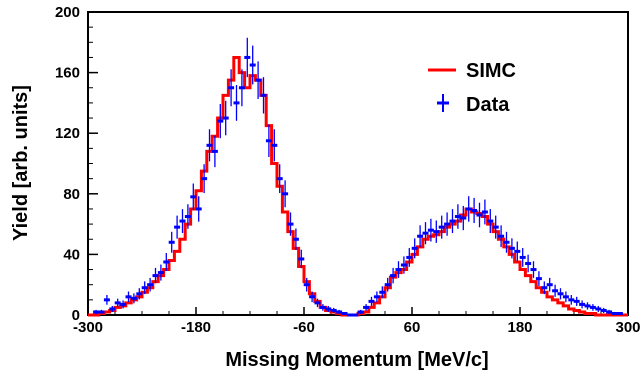 The width and height of the screenshot is (643, 377). What do you see at coordinates (71, 254) in the screenshot?
I see `y-tick-label: 40` at bounding box center [71, 254].